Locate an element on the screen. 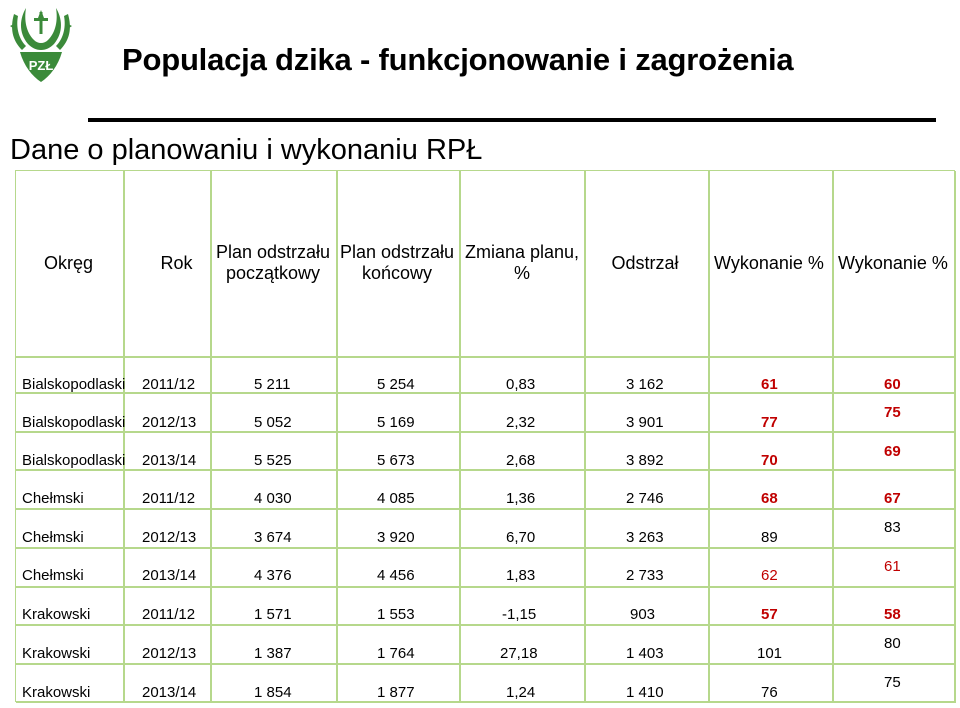 The height and width of the screenshot is (708, 960). page-subtitle: Dane o planowaniu i wykonaniu RPŁ is located at coordinates (246, 150).